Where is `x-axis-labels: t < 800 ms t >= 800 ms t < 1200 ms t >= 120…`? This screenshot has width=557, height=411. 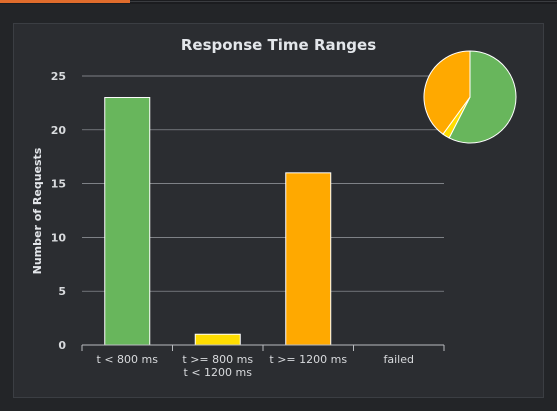 x-axis-labels: t < 800 ms t >= 800 ms t < 1200 ms t >= 120… is located at coordinates (255, 366).